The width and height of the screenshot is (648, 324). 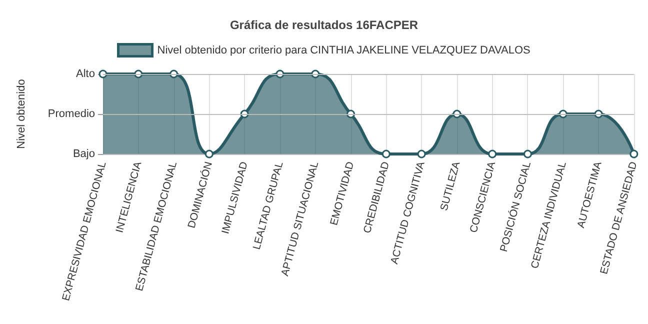 I want to click on legend-label: Nivel obtenido por criterio para CINTHIA JAKELINE VELAZQUEZ DAVALOS, so click(x=343, y=50).